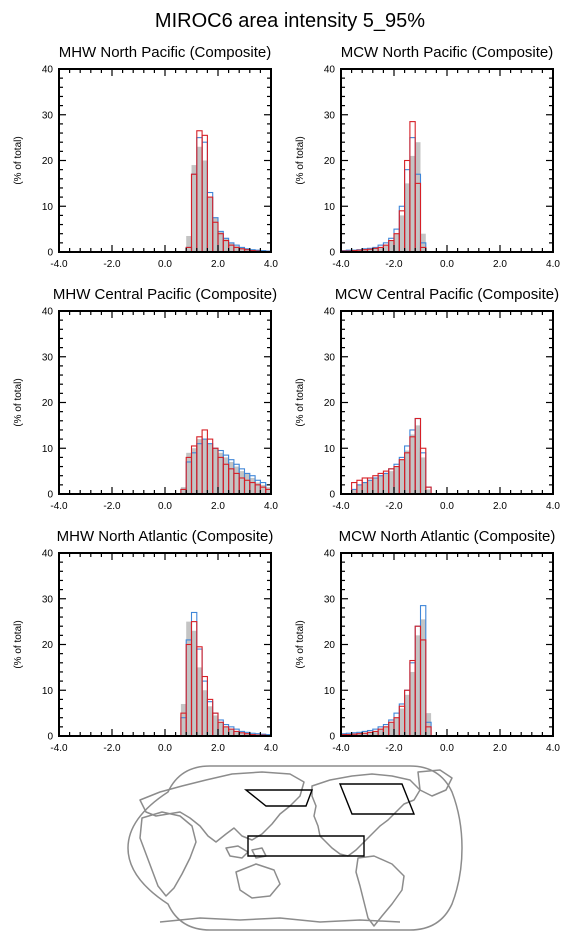 This screenshot has width=580, height=939. I want to click on map-boundary, so click(295, 848).